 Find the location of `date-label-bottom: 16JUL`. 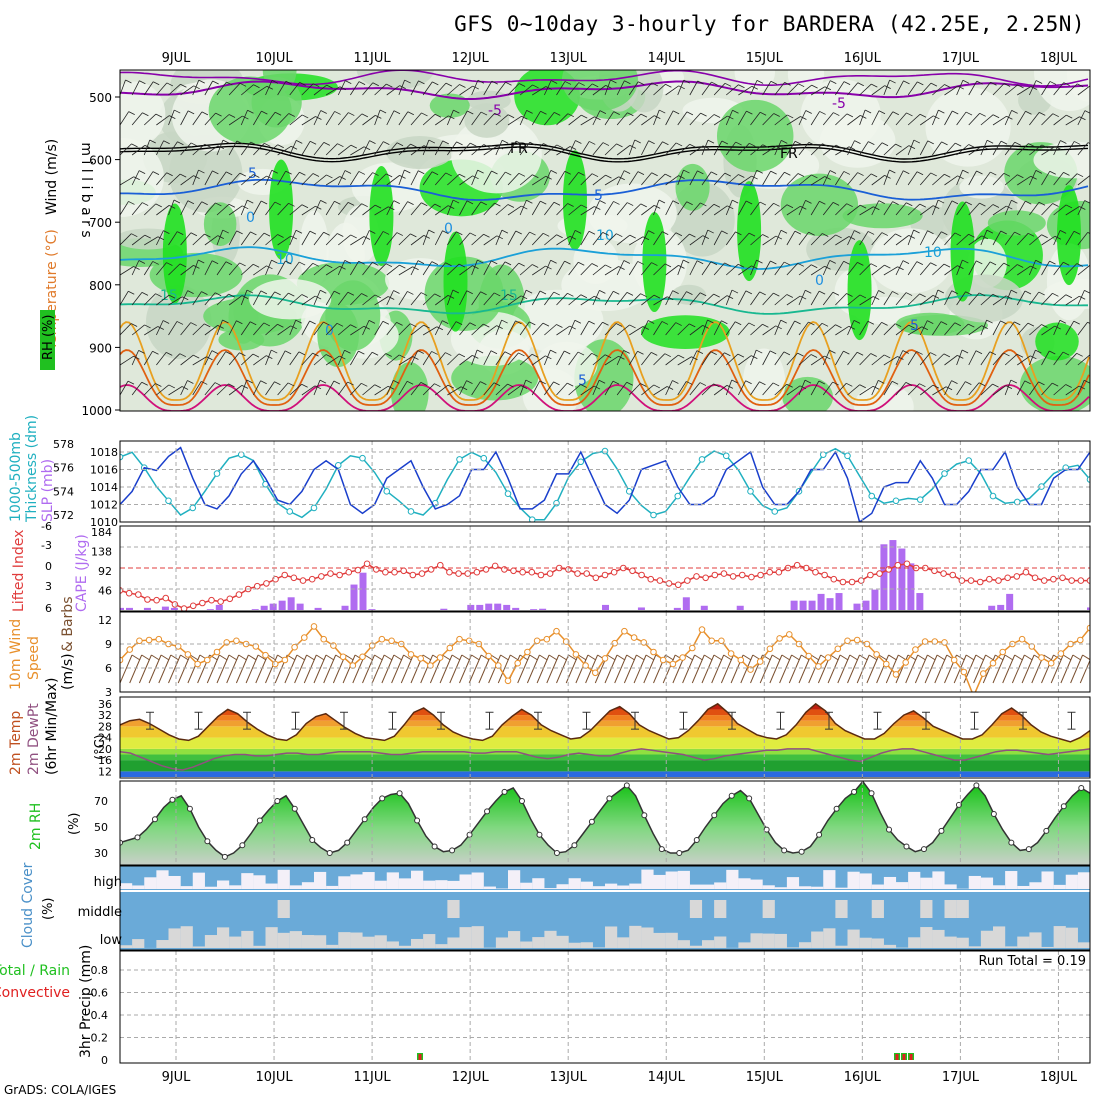

date-label-bottom: 16JUL is located at coordinates (863, 1077).